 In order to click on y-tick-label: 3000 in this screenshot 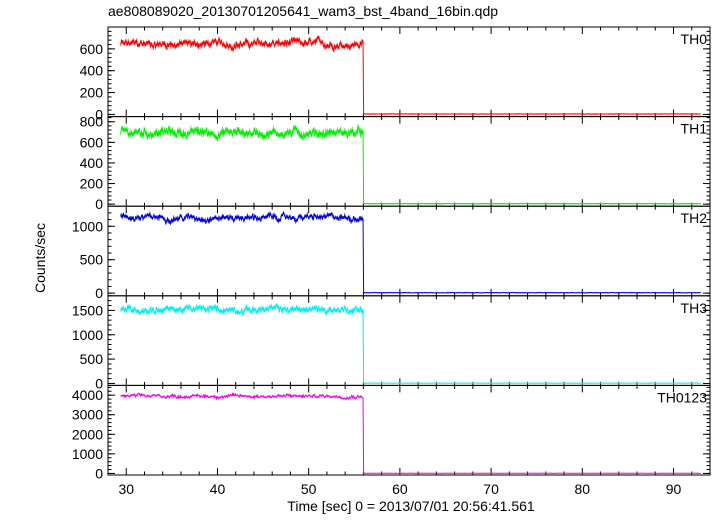, I will do `click(87, 415)`.